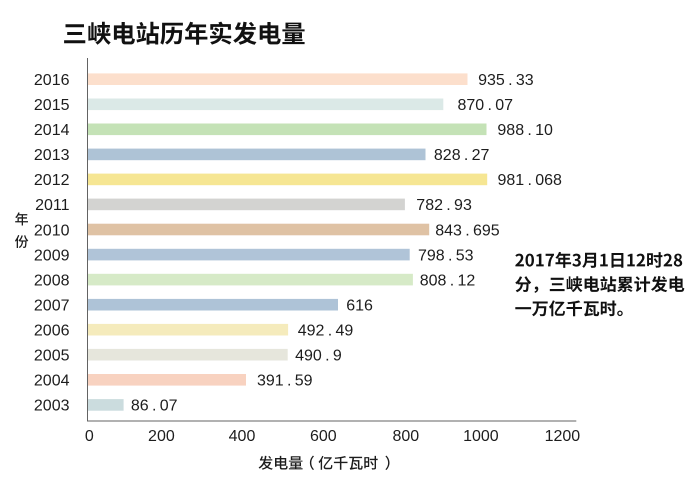  Describe the element at coordinates (359, 306) in the screenshot. I see `svg-text: 616` at that location.